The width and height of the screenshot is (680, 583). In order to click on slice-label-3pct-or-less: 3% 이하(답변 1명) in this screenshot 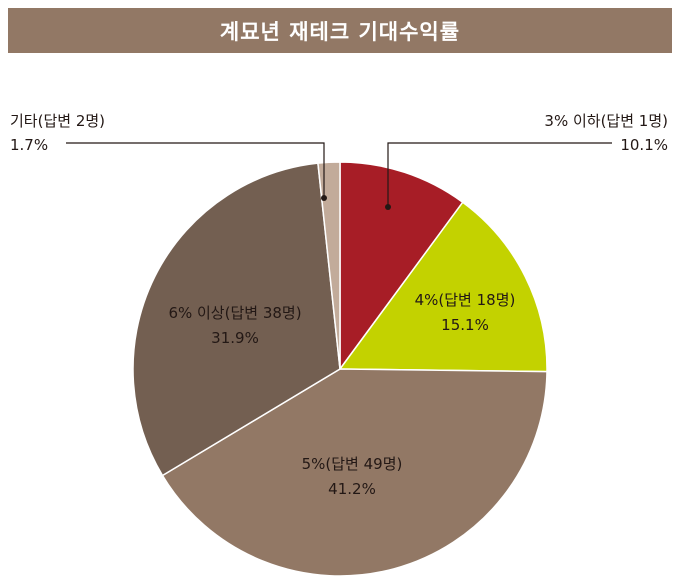, I will do `click(606, 121)`.